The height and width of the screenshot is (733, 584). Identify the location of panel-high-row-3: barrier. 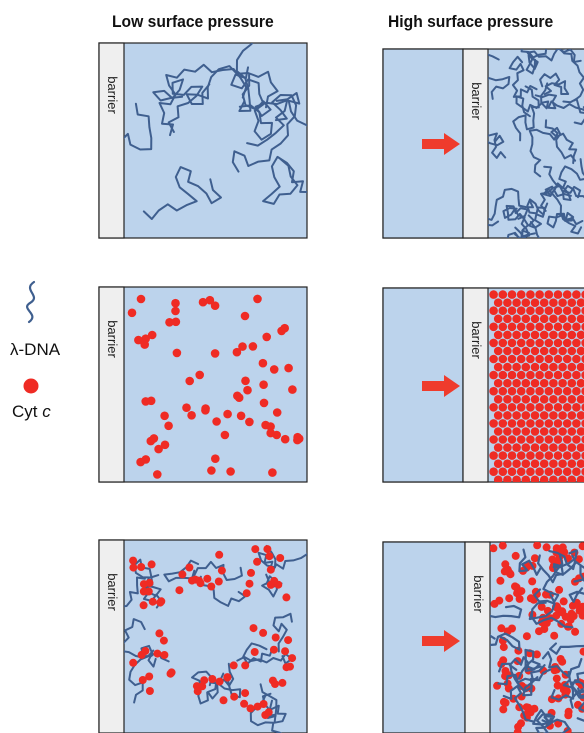
(483, 637).